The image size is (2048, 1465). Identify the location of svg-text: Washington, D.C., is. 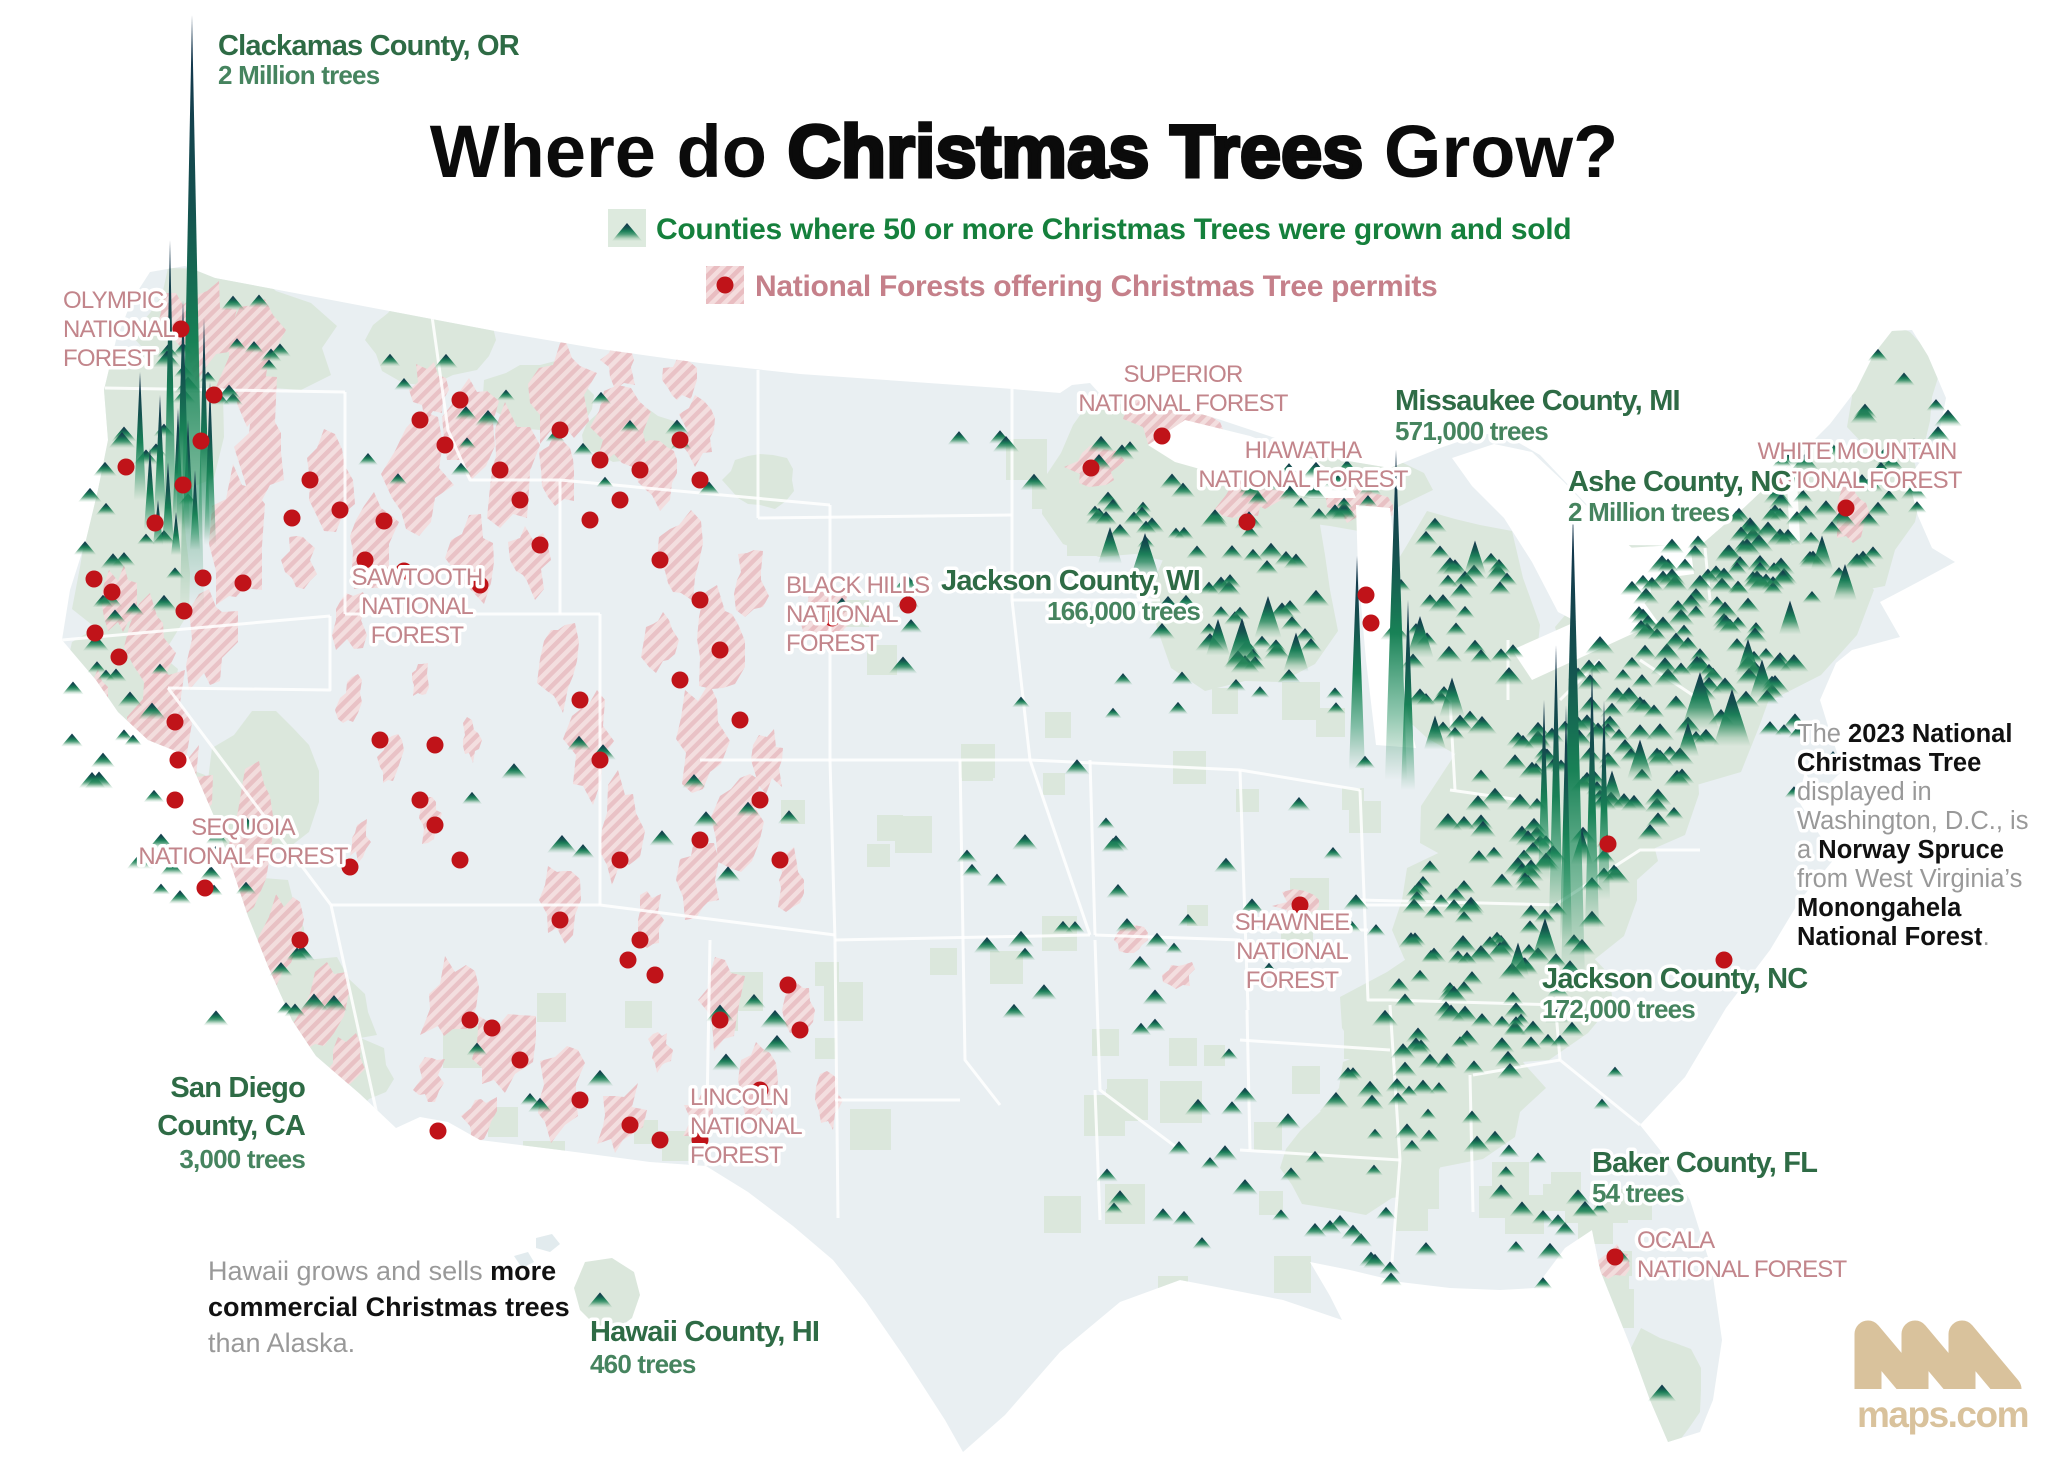
(1912, 821).